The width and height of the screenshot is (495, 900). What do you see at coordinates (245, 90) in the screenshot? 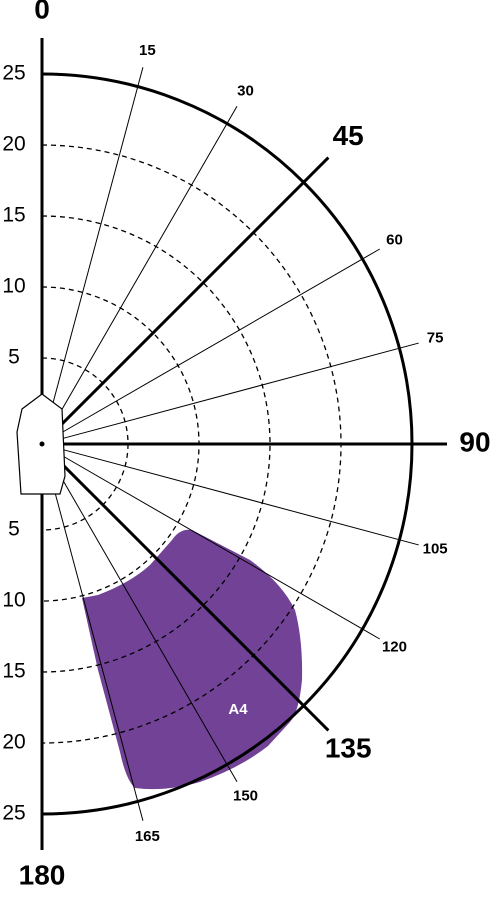
I see `angle-label: 30` at bounding box center [245, 90].